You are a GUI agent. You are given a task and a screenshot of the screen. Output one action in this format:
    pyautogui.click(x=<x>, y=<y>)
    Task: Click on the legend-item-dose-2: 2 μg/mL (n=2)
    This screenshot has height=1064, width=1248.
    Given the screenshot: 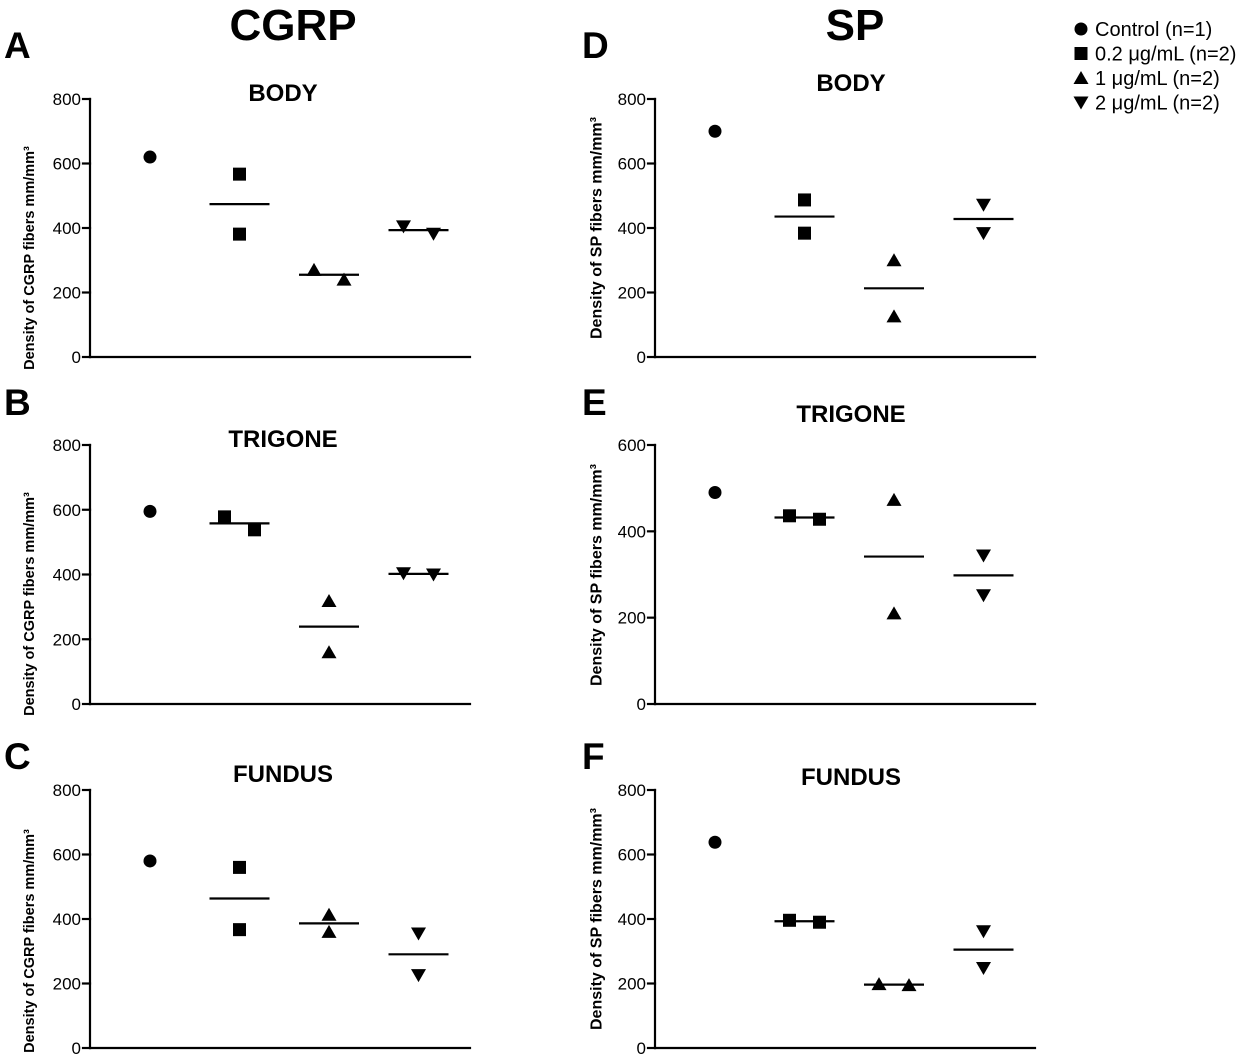 What is the action you would take?
    pyautogui.click(x=1146, y=104)
    